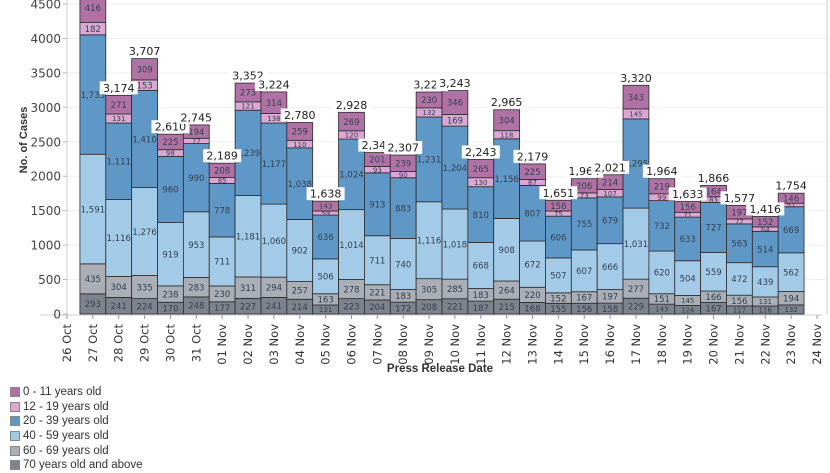  Describe the element at coordinates (300, 308) in the screenshot. I see `segment-label: 214` at that location.